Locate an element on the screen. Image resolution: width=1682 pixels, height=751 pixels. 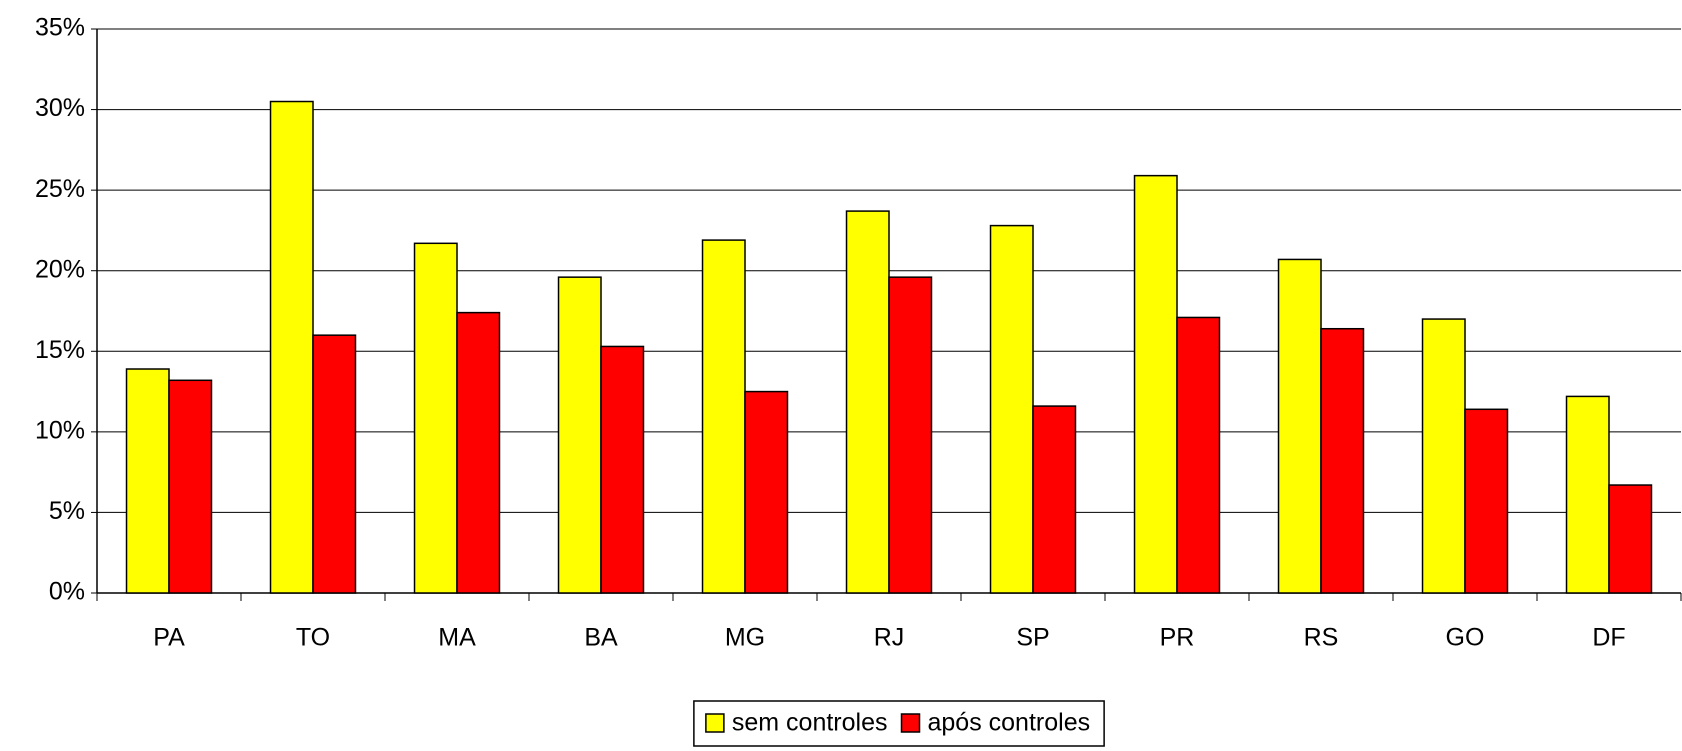
legend is located at coordinates (899, 723).